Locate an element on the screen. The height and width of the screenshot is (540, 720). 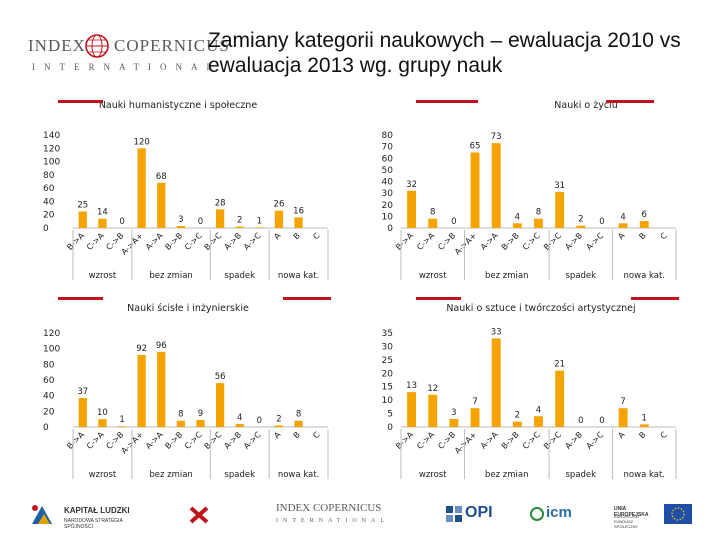
data-label: 21 is located at coordinates (559, 365).